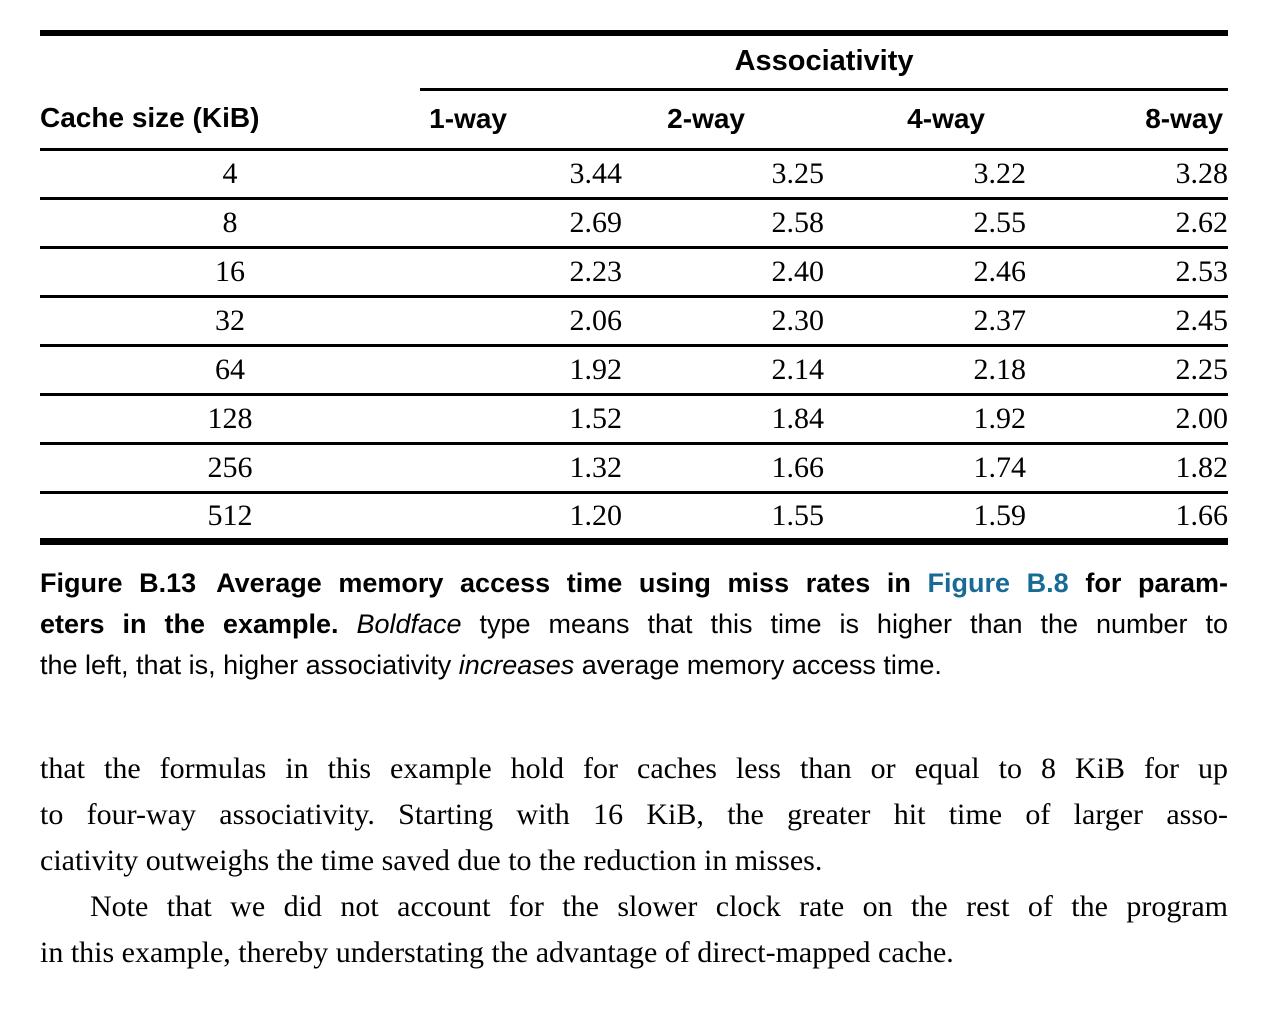 The width and height of the screenshot is (1270, 1012). I want to click on table-row: 256 1.32 1.66 1.74 1.82, so click(634, 468).